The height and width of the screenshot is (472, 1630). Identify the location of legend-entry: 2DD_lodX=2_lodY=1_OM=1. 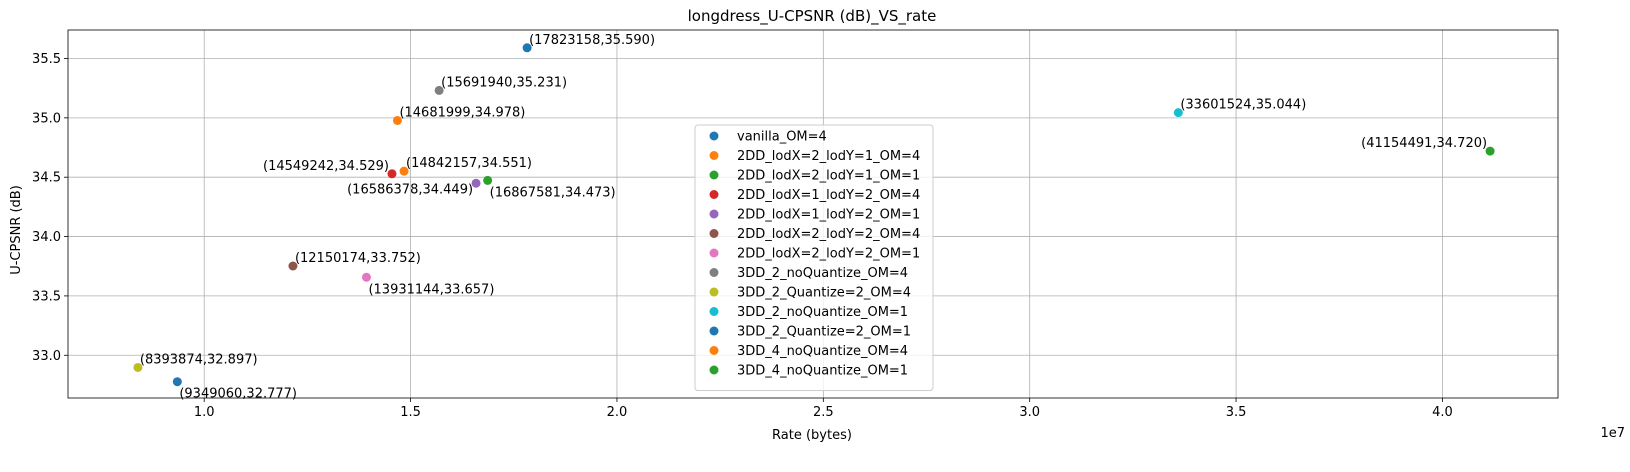
(828, 176).